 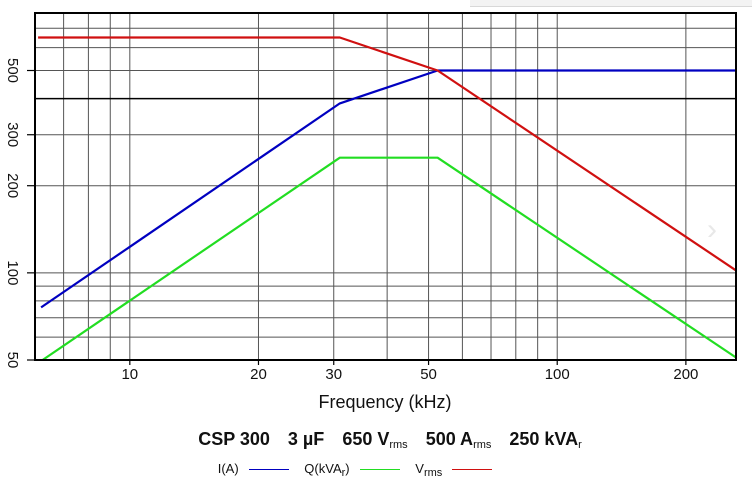 What do you see at coordinates (385, 402) in the screenshot?
I see `x-axis-label: Frequency (kHz)` at bounding box center [385, 402].